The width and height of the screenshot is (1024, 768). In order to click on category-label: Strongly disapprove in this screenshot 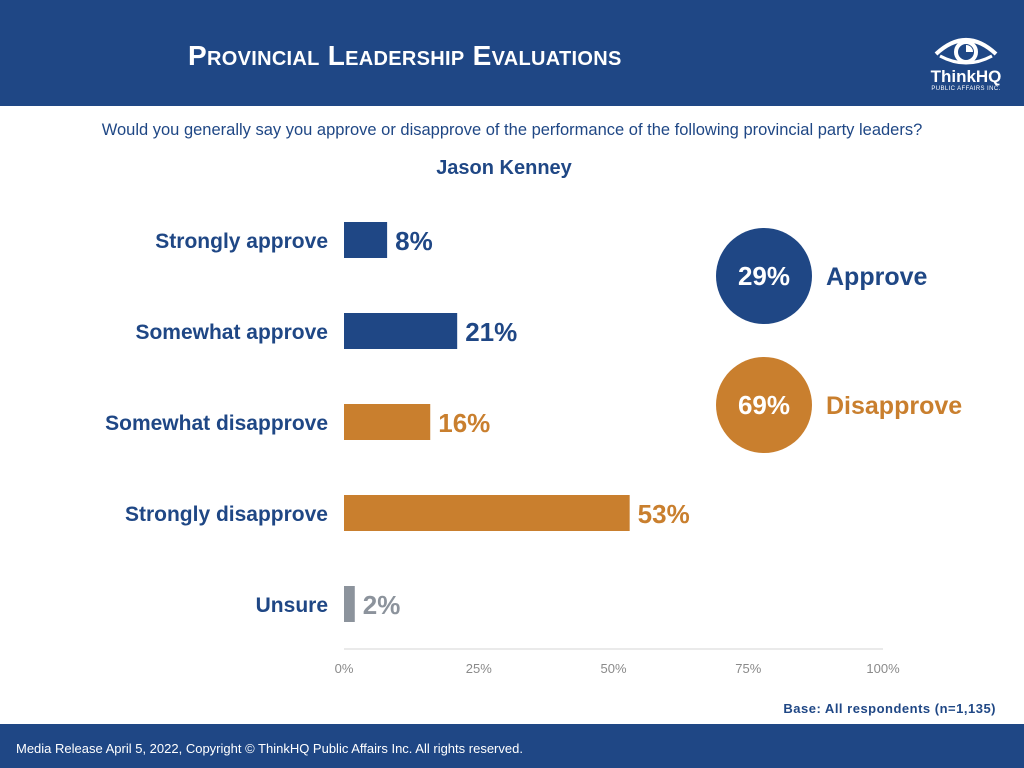, I will do `click(226, 514)`.